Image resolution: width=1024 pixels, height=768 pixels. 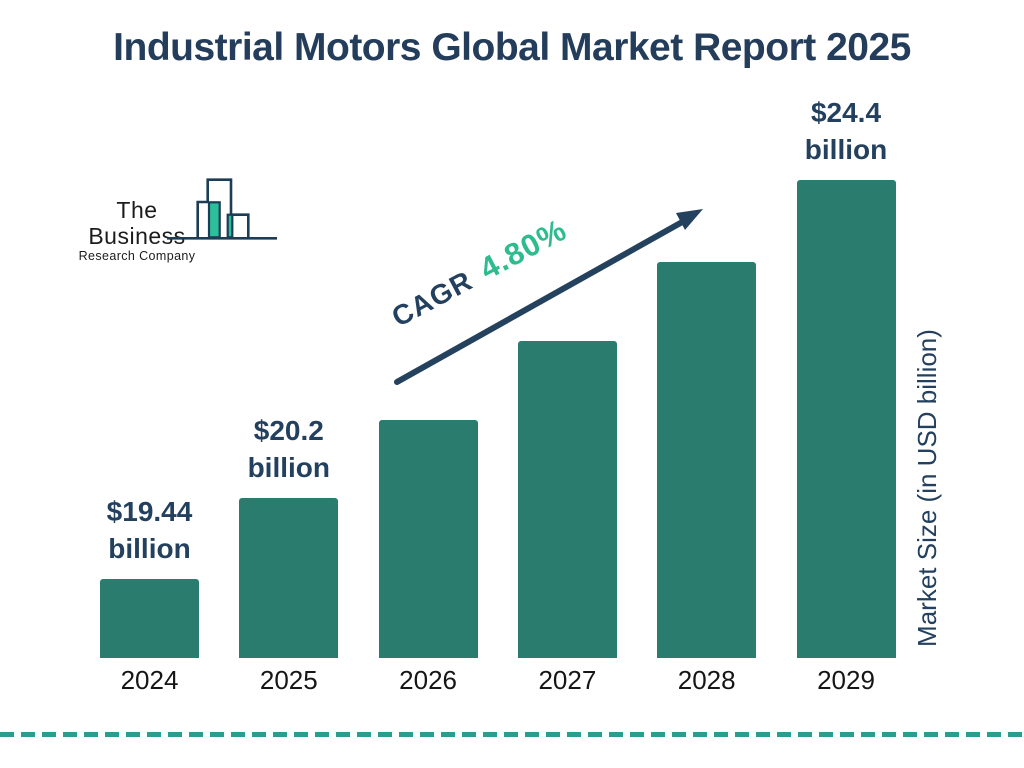 What do you see at coordinates (428, 680) in the screenshot?
I see `x-tick-2026: 2026` at bounding box center [428, 680].